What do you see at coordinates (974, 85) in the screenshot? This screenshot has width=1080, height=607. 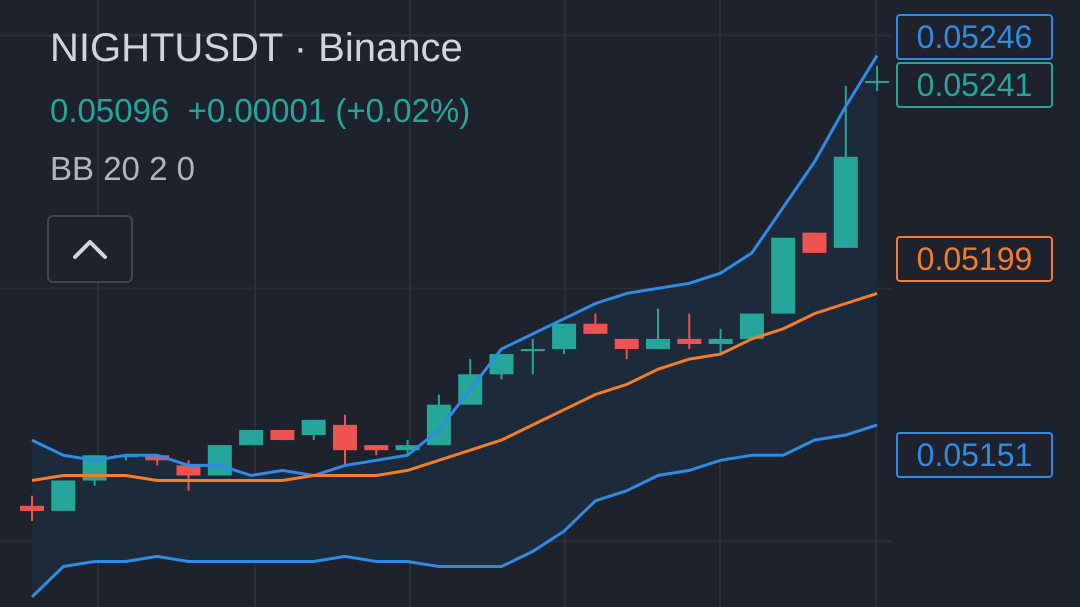 I see `last-price-label: 0.05241` at bounding box center [974, 85].